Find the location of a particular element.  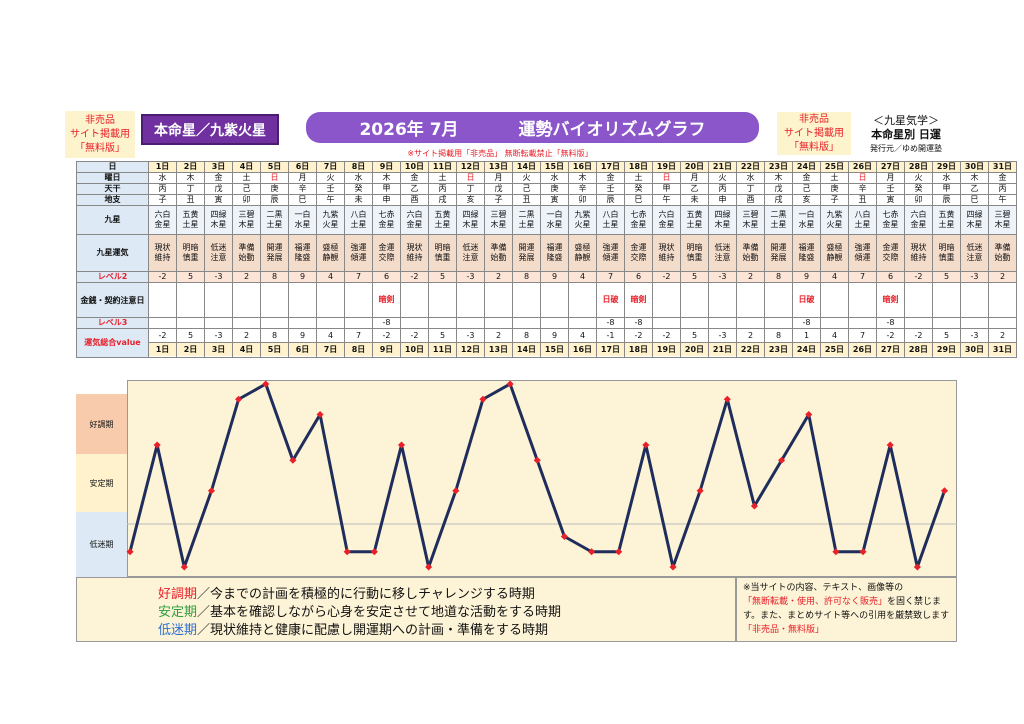

chishi-cell: 未 is located at coordinates (358, 200).